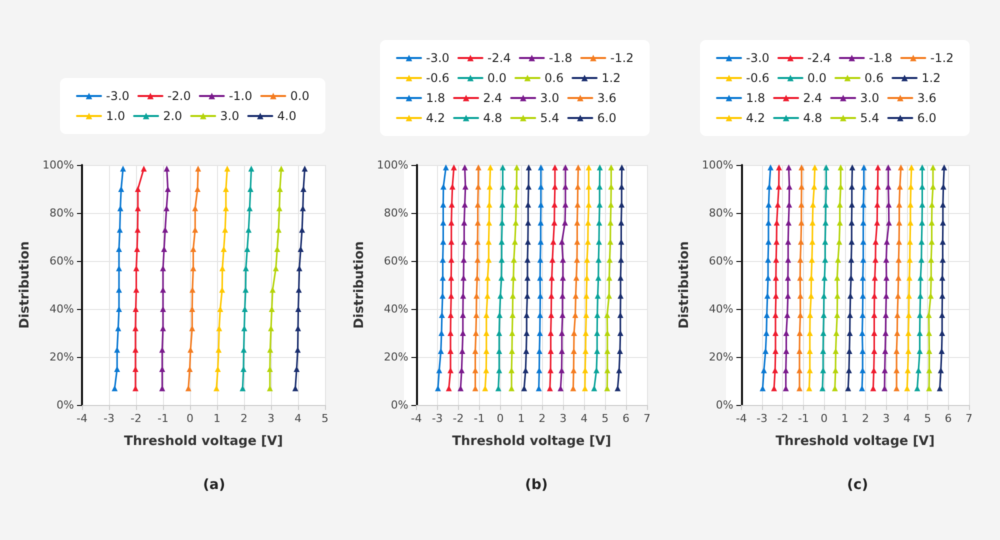 The height and width of the screenshot is (540, 1000). Describe the element at coordinates (500, 418) in the screenshot. I see `x-tick-label: 0` at that location.